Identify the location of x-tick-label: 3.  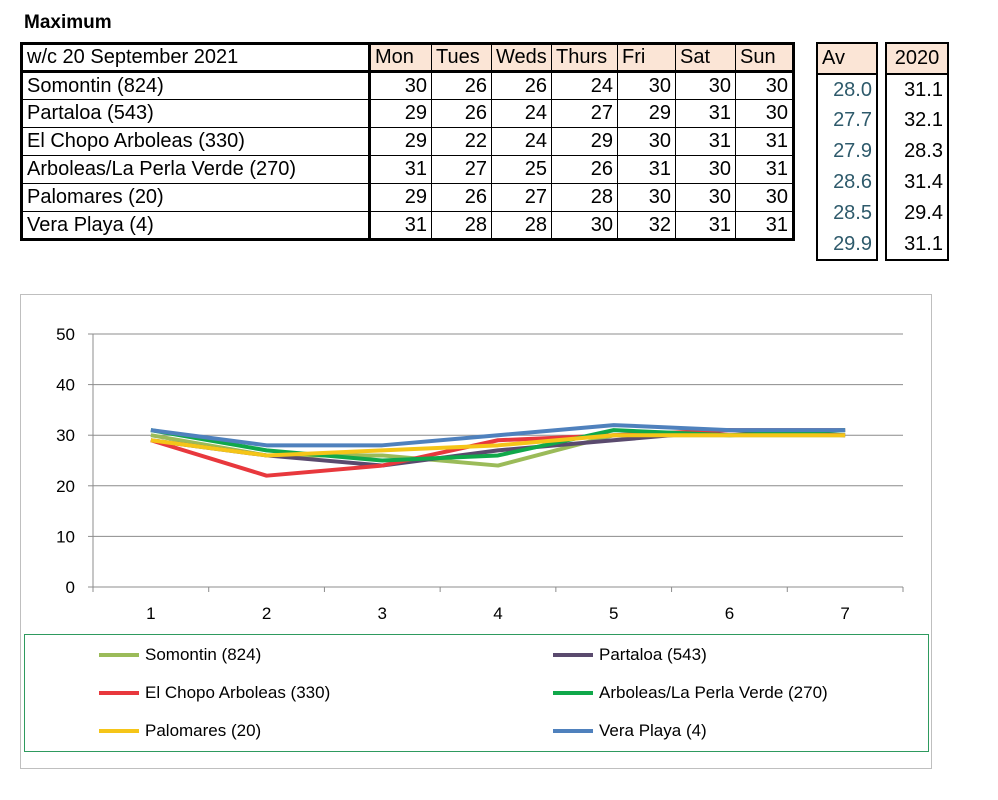
(382, 613).